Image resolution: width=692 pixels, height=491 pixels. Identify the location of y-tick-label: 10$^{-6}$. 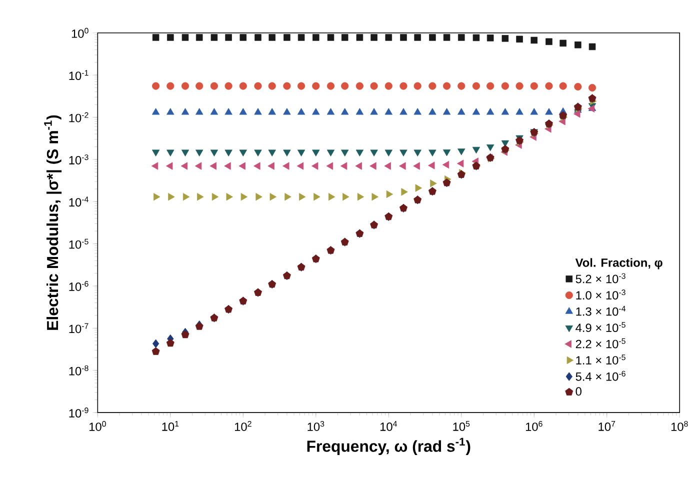
(78, 285).